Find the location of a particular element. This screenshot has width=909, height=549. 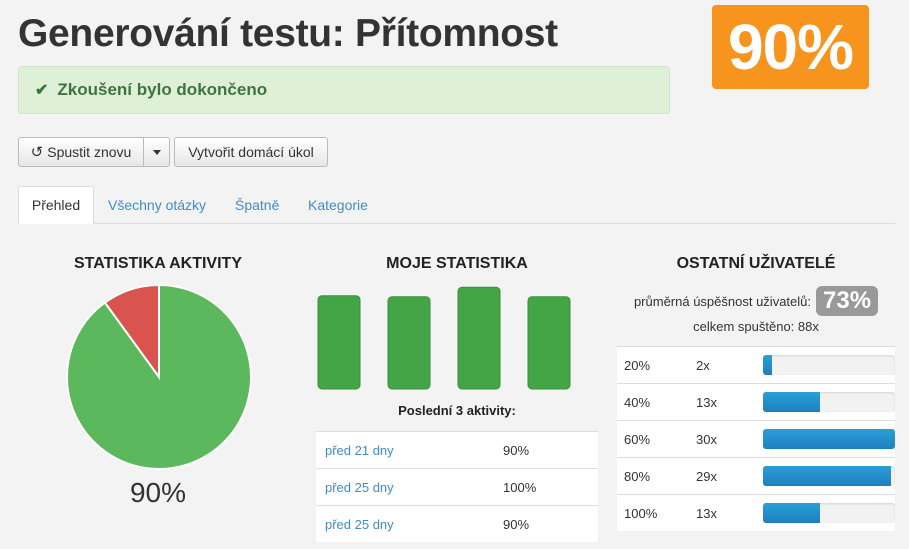

tab-categories: Kategorie is located at coordinates (338, 204).